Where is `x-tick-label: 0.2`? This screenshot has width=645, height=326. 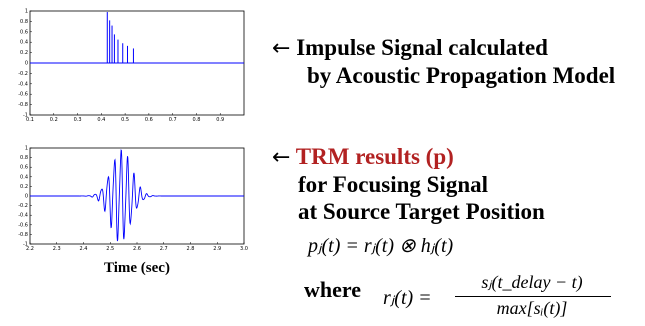 x-tick-label: 0.2 is located at coordinates (54, 120).